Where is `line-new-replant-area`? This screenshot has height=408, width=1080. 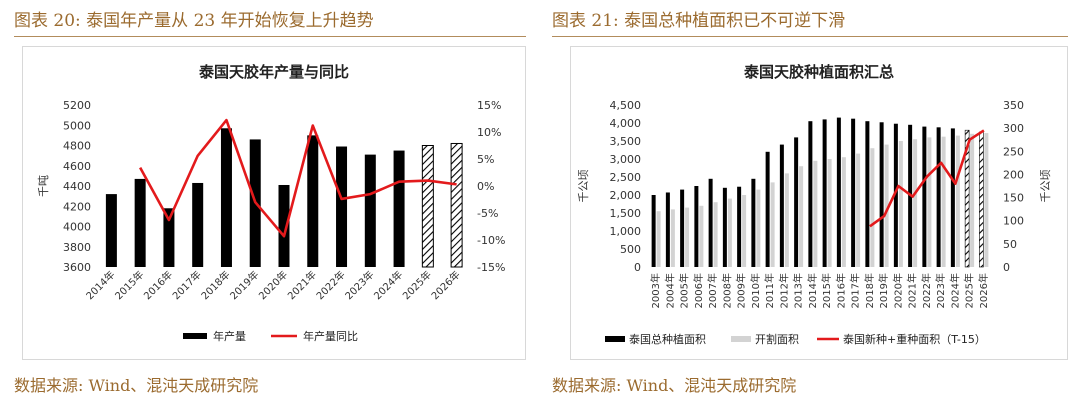 line-new-replant-area is located at coordinates (927, 178).